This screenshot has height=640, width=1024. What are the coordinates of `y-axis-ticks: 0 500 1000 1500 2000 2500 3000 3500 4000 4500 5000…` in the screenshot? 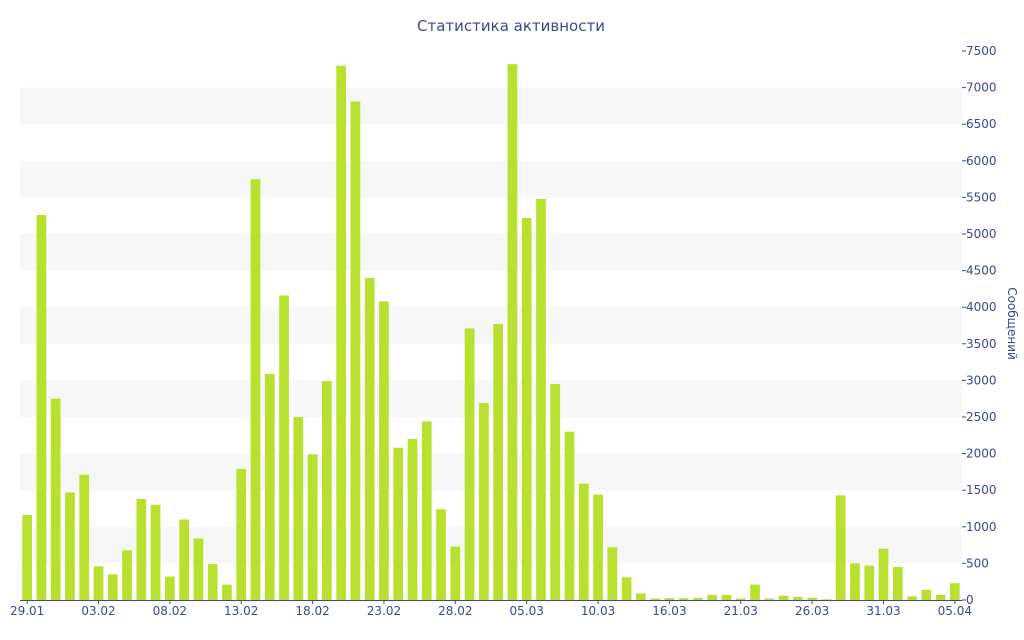 It's located at (979, 325).